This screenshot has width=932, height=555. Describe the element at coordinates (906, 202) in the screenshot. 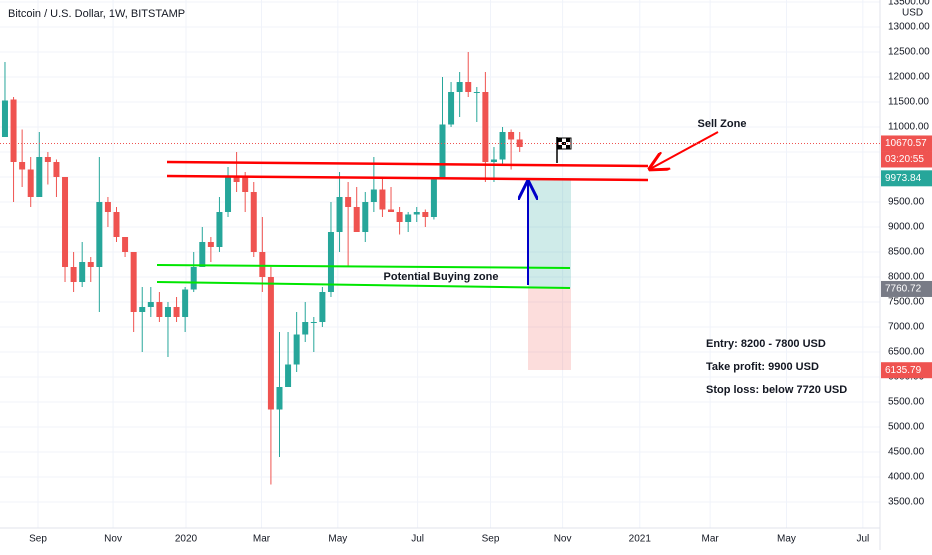

I see `y-tick-label: 9500.00` at that location.